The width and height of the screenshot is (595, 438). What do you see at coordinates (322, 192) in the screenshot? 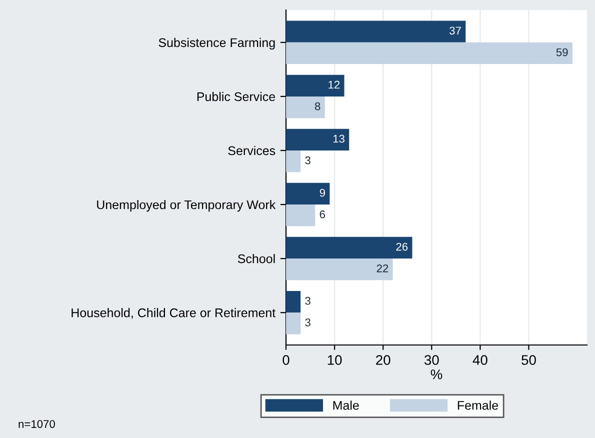
I see `data-label: 9` at bounding box center [322, 192].